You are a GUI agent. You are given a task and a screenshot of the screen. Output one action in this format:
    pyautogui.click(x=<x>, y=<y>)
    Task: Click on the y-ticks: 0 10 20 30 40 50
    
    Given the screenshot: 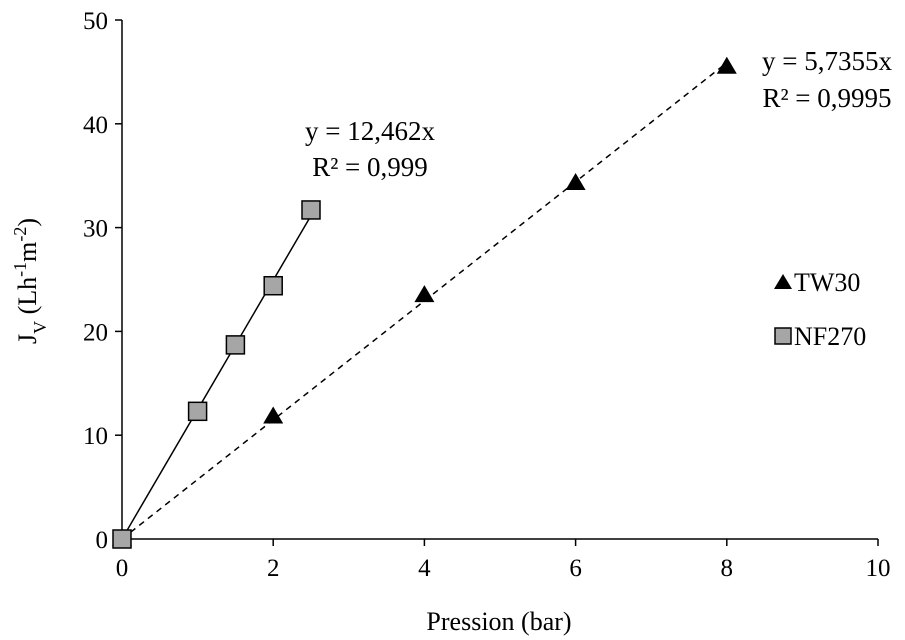 What is the action you would take?
    pyautogui.click(x=102, y=281)
    